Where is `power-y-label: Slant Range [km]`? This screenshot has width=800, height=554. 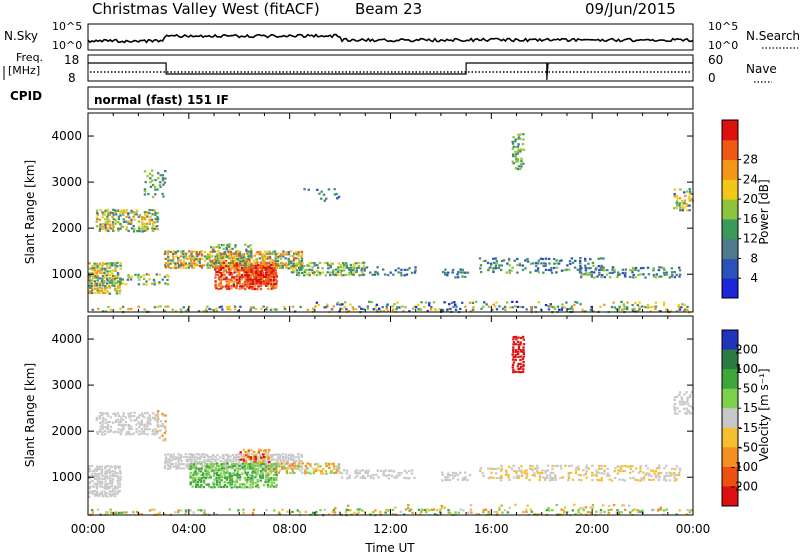 power-y-label: Slant Range [km] is located at coordinates (30, 212).